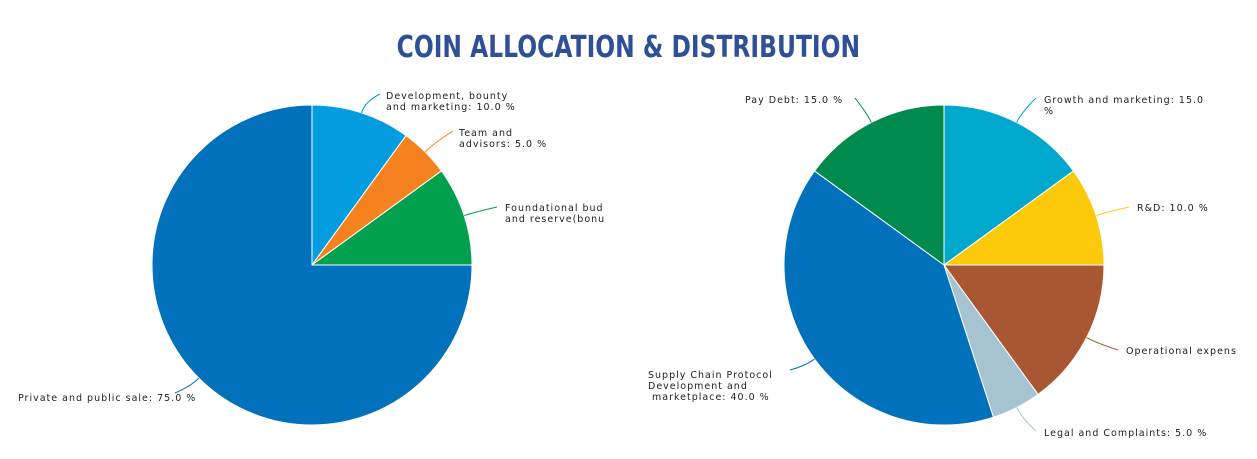 This screenshot has height=459, width=1257. I want to click on leader-line-development-bounty-and-marketing, so click(370, 103).